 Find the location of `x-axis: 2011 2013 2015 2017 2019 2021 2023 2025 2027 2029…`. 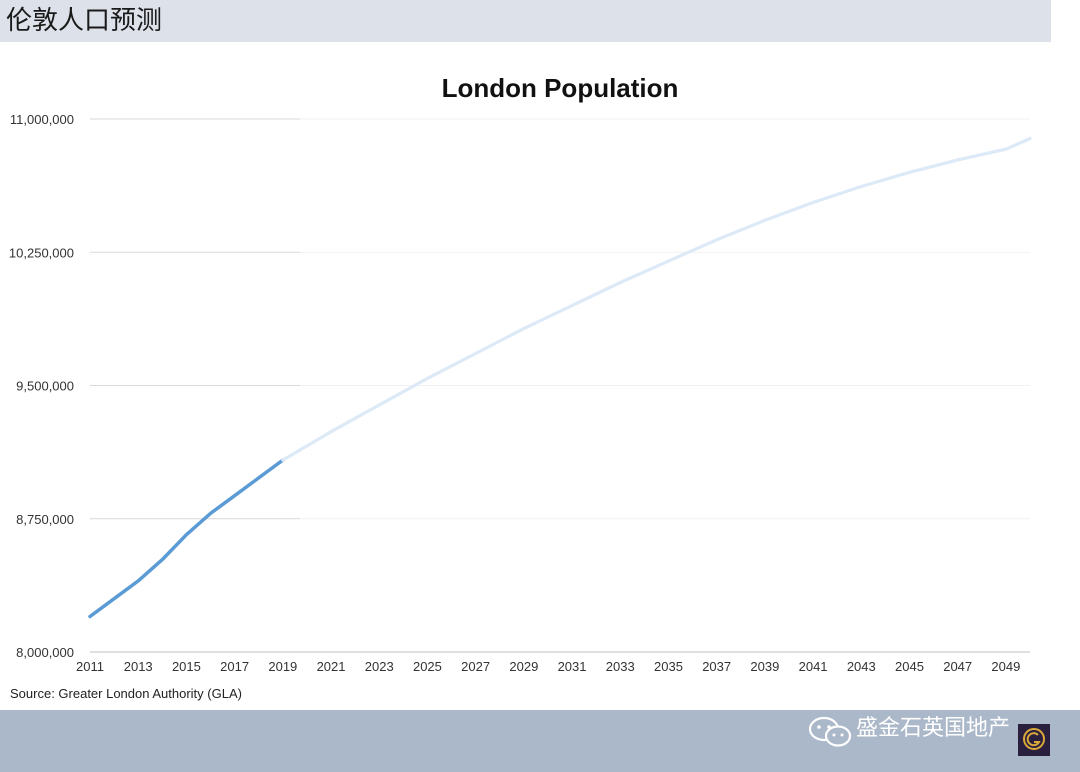

x-axis: 2011 2013 2015 2017 2019 2021 2023 2025 2027 2029… is located at coordinates (553, 662).